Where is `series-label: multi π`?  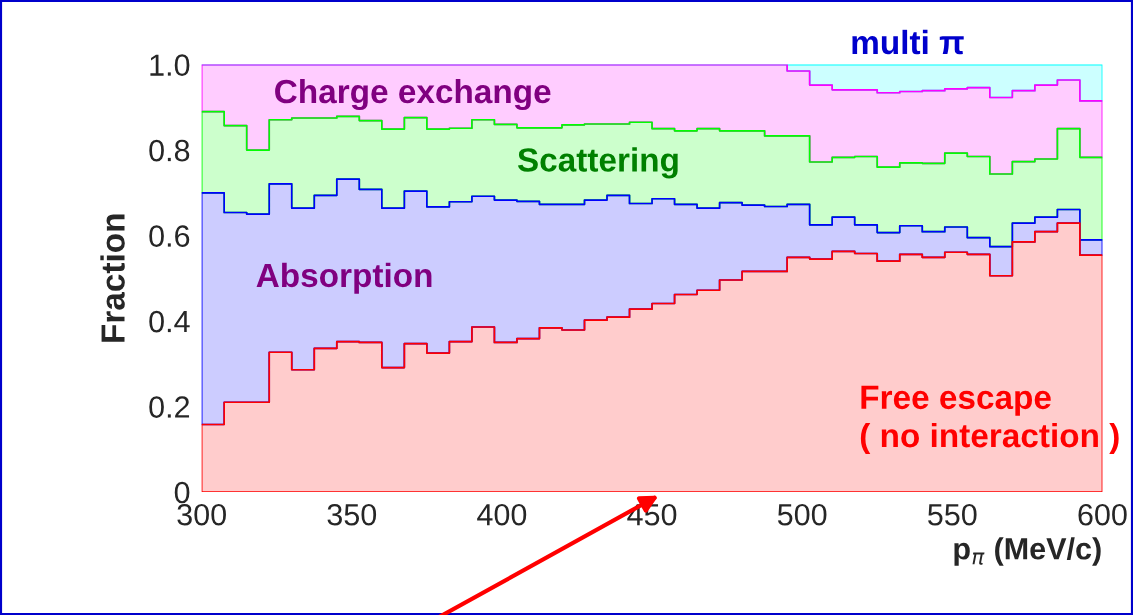
series-label: multi π is located at coordinates (908, 42).